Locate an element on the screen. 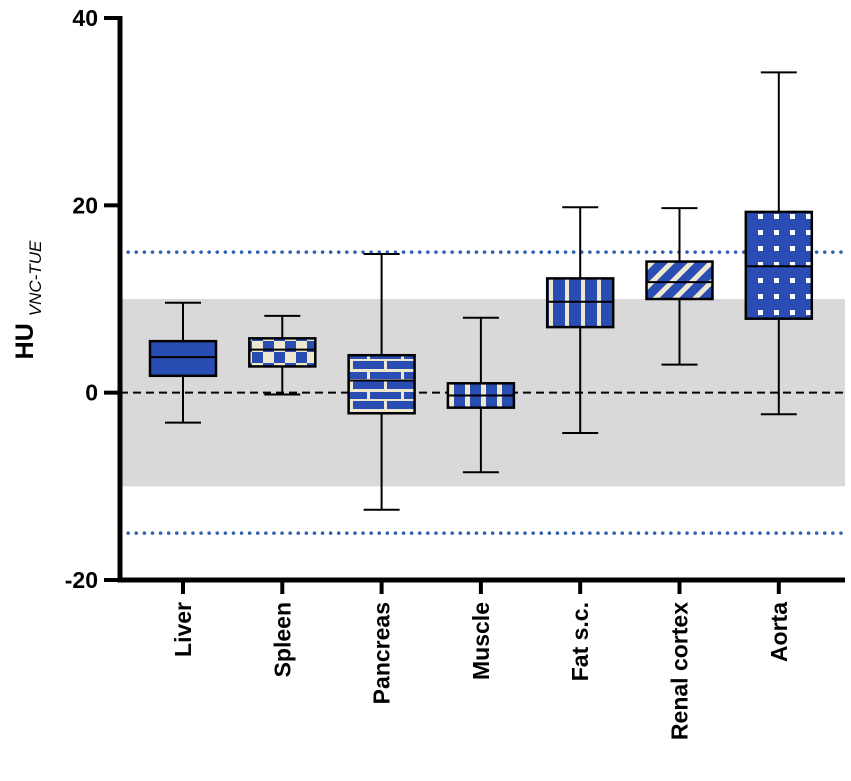  y-tick-label: 0 is located at coordinates (91, 393).